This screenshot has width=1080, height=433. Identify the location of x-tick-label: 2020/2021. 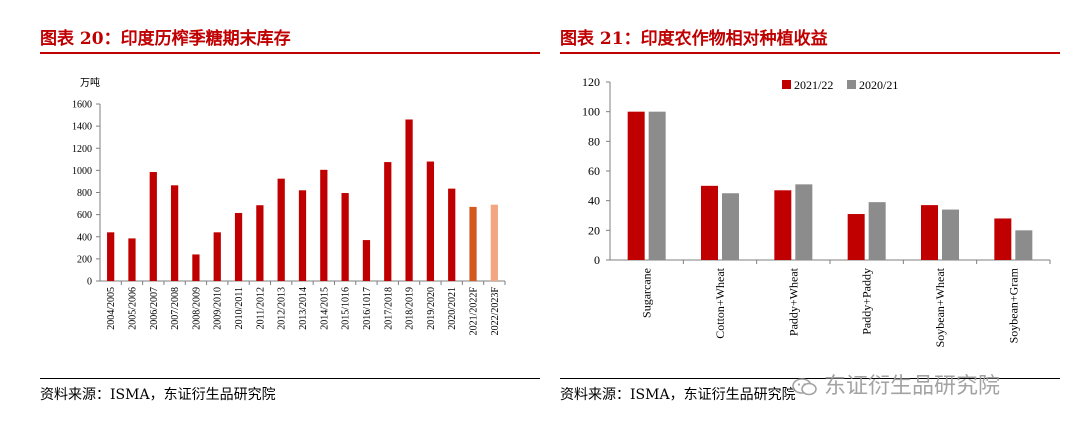
(452, 308).